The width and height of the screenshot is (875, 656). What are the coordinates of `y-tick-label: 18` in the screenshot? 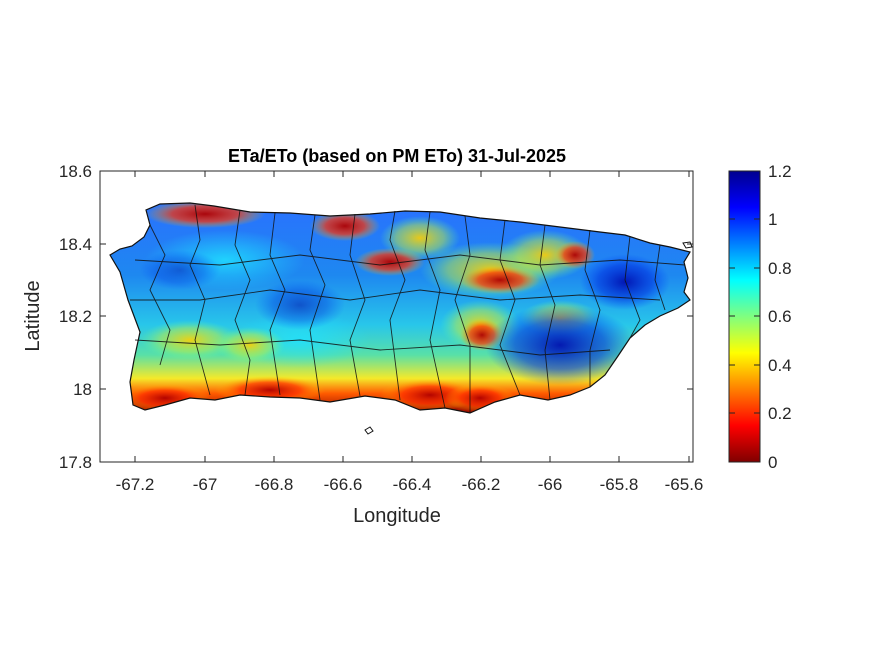 It's located at (82, 389).